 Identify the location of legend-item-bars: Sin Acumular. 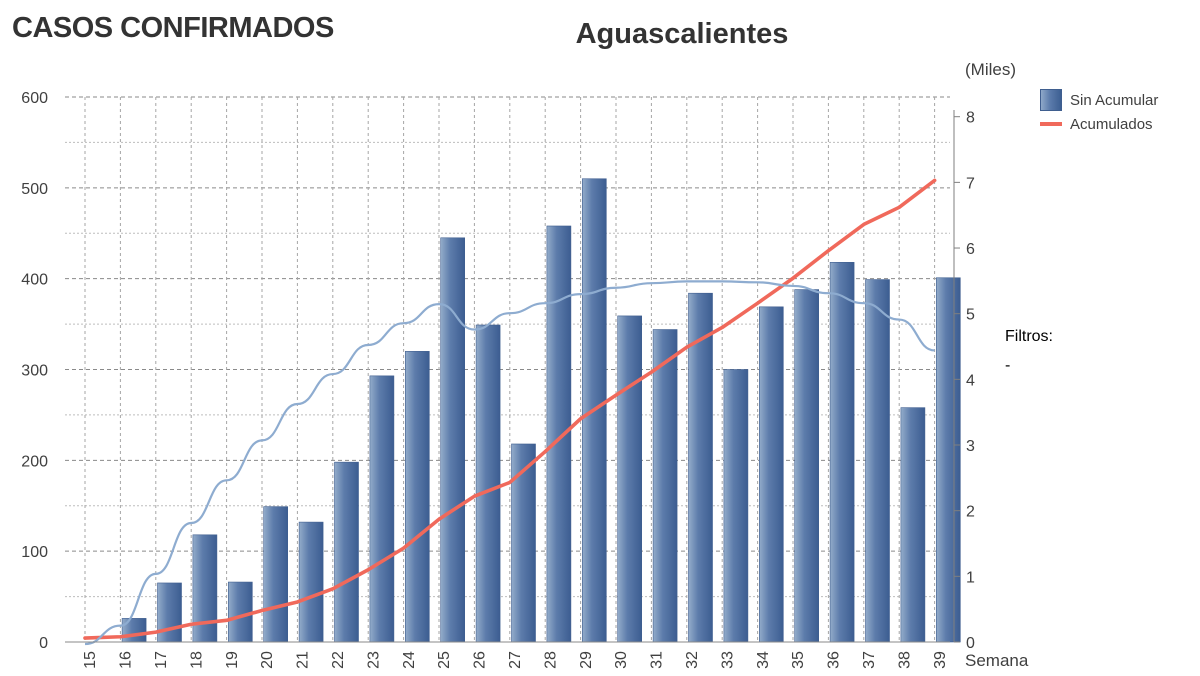
(1099, 100).